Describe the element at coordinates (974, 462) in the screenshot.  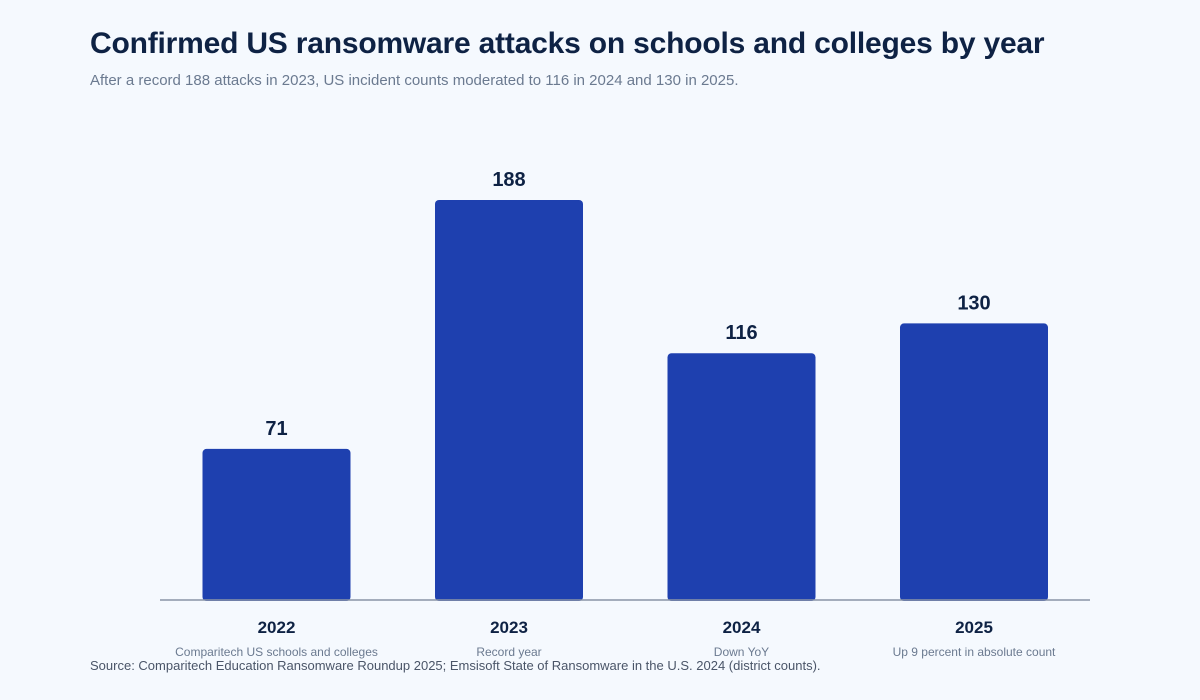
I see `bar-2025` at that location.